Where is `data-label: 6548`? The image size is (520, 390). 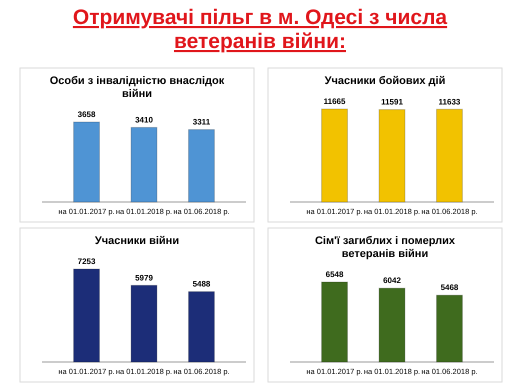 data-label: 6548 is located at coordinates (335, 274).